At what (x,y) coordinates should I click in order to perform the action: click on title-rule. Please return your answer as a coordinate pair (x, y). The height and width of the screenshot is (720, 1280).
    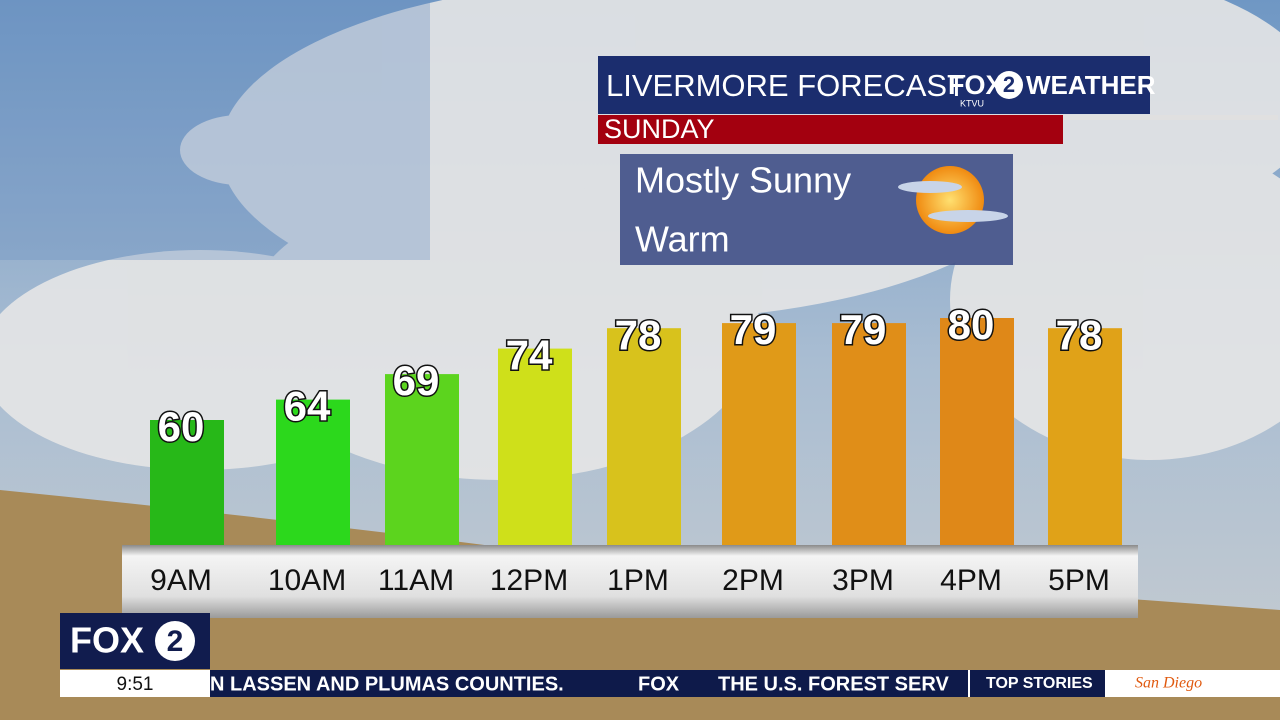
    Looking at the image, I should click on (1170, 117).